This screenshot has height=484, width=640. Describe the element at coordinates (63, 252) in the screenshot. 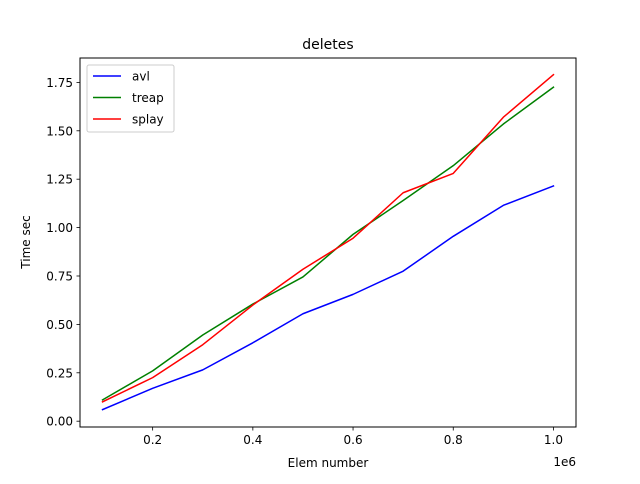

I see `y-ticks: 0.00 0.25 0.50 0.75 1.00 1.25 1.50 1.75` at that location.